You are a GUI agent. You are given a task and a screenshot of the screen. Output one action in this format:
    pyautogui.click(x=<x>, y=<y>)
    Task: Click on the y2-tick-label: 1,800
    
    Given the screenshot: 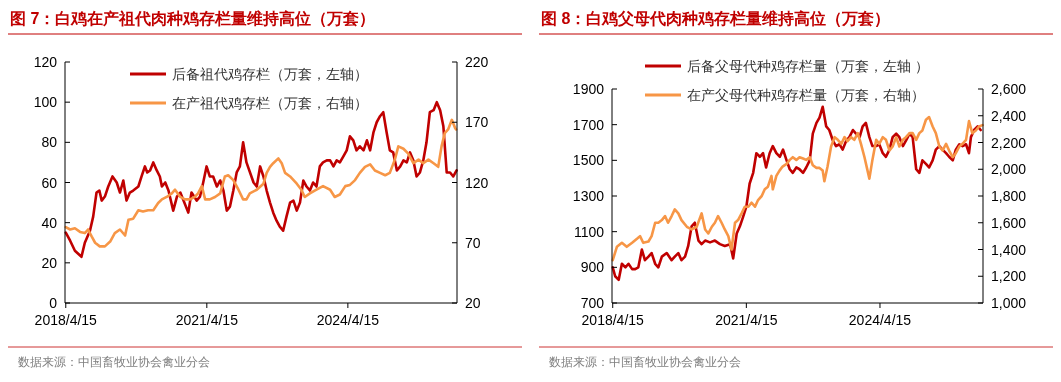 What is the action you would take?
    pyautogui.click(x=1009, y=196)
    